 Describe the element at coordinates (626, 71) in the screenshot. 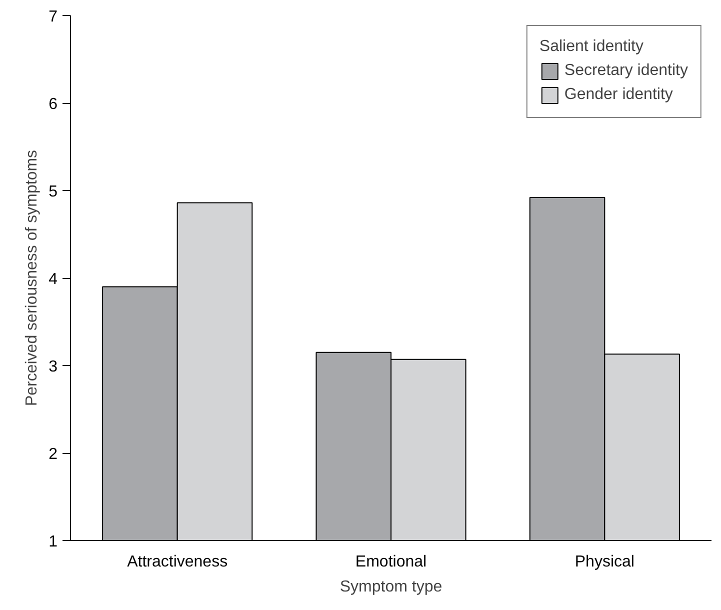

I see `legend-label: Secretary identity` at that location.